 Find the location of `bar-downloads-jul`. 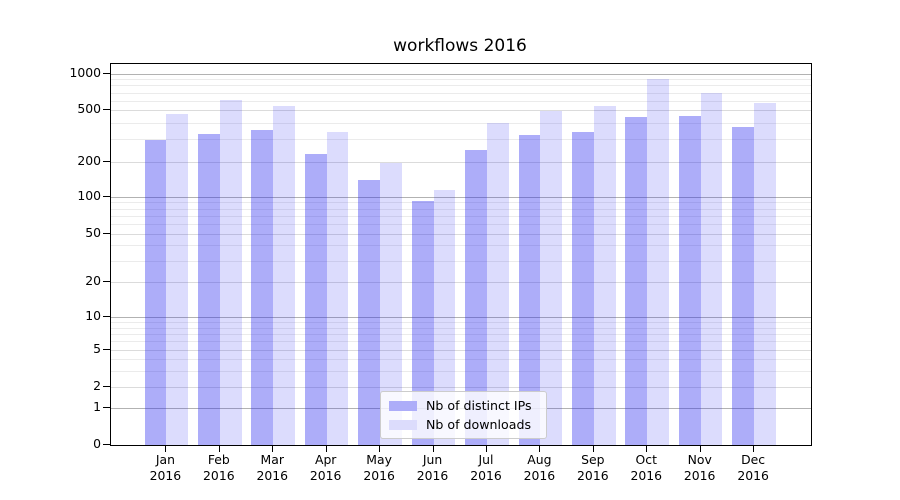

bar-downloads-jul is located at coordinates (497, 283).